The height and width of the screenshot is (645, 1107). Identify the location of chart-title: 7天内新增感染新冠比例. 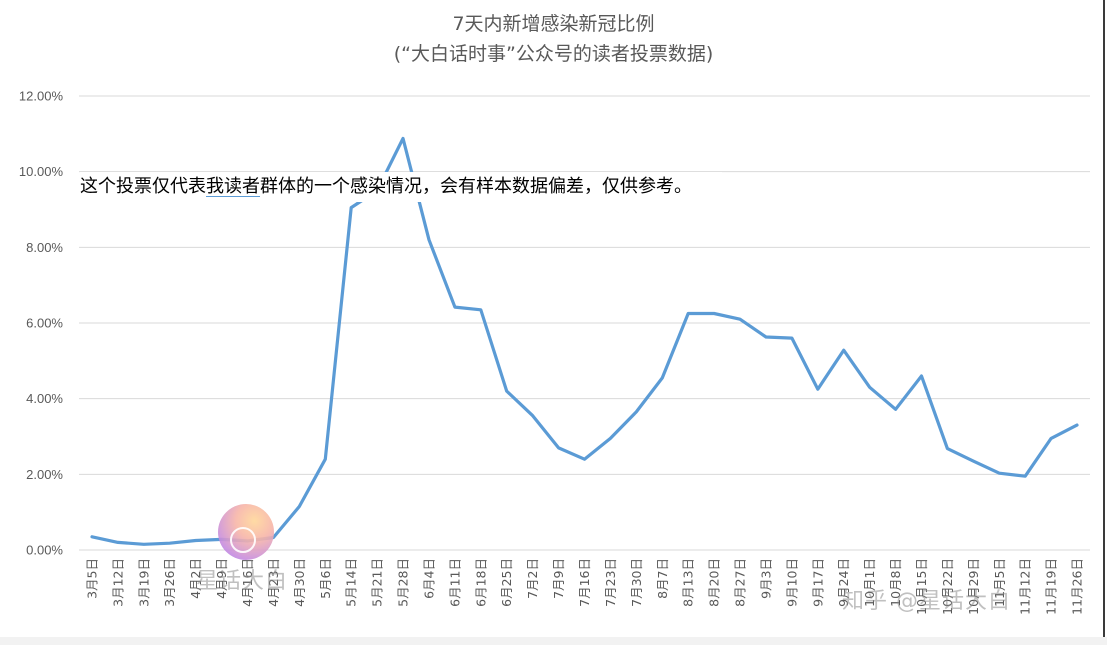
(553, 24).